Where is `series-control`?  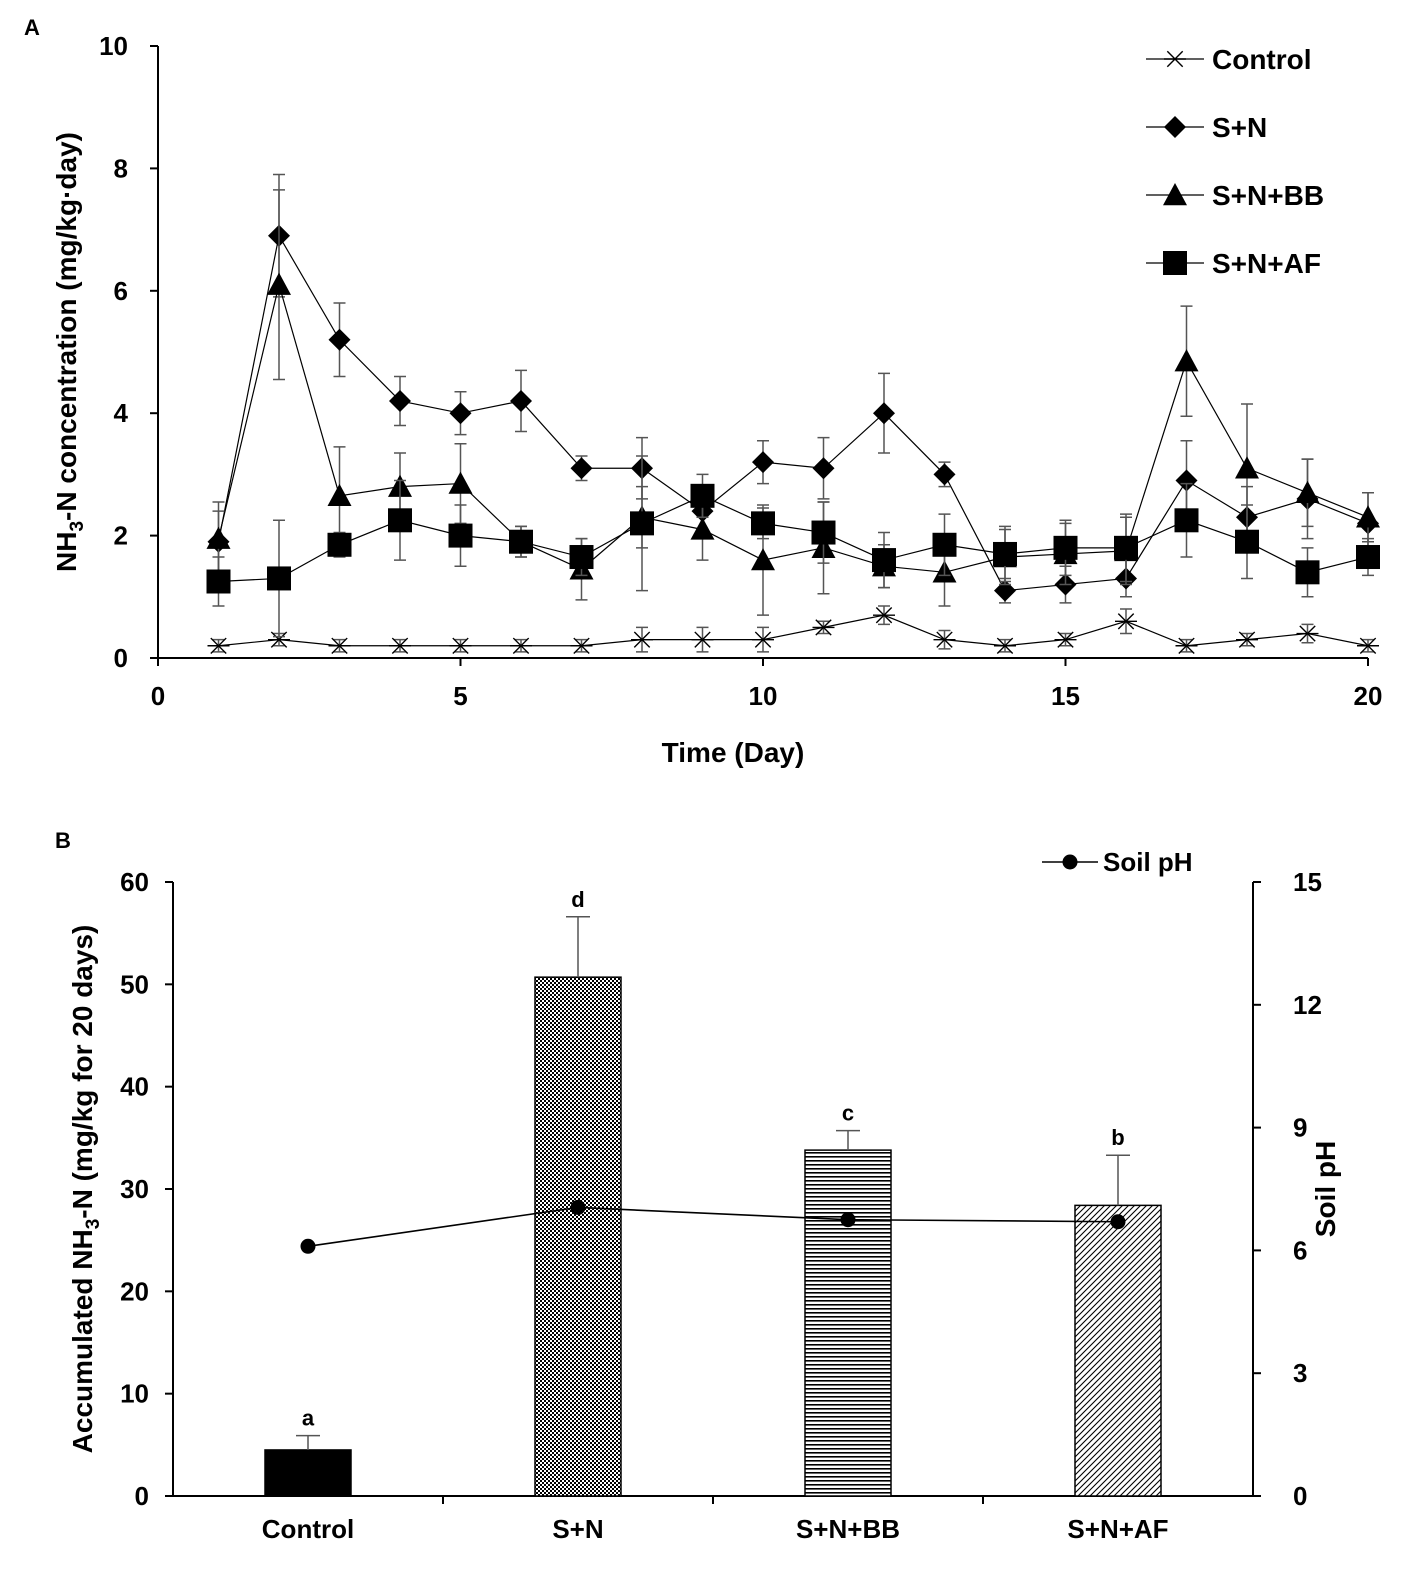
series-control is located at coordinates (793, 629).